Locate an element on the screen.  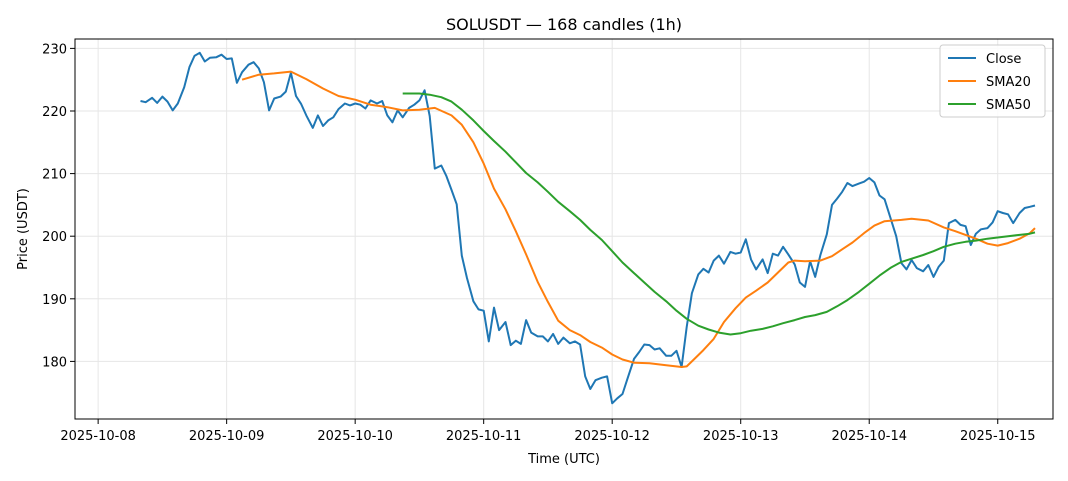
x-tick-label: 2025-10-15 is located at coordinates (998, 436).